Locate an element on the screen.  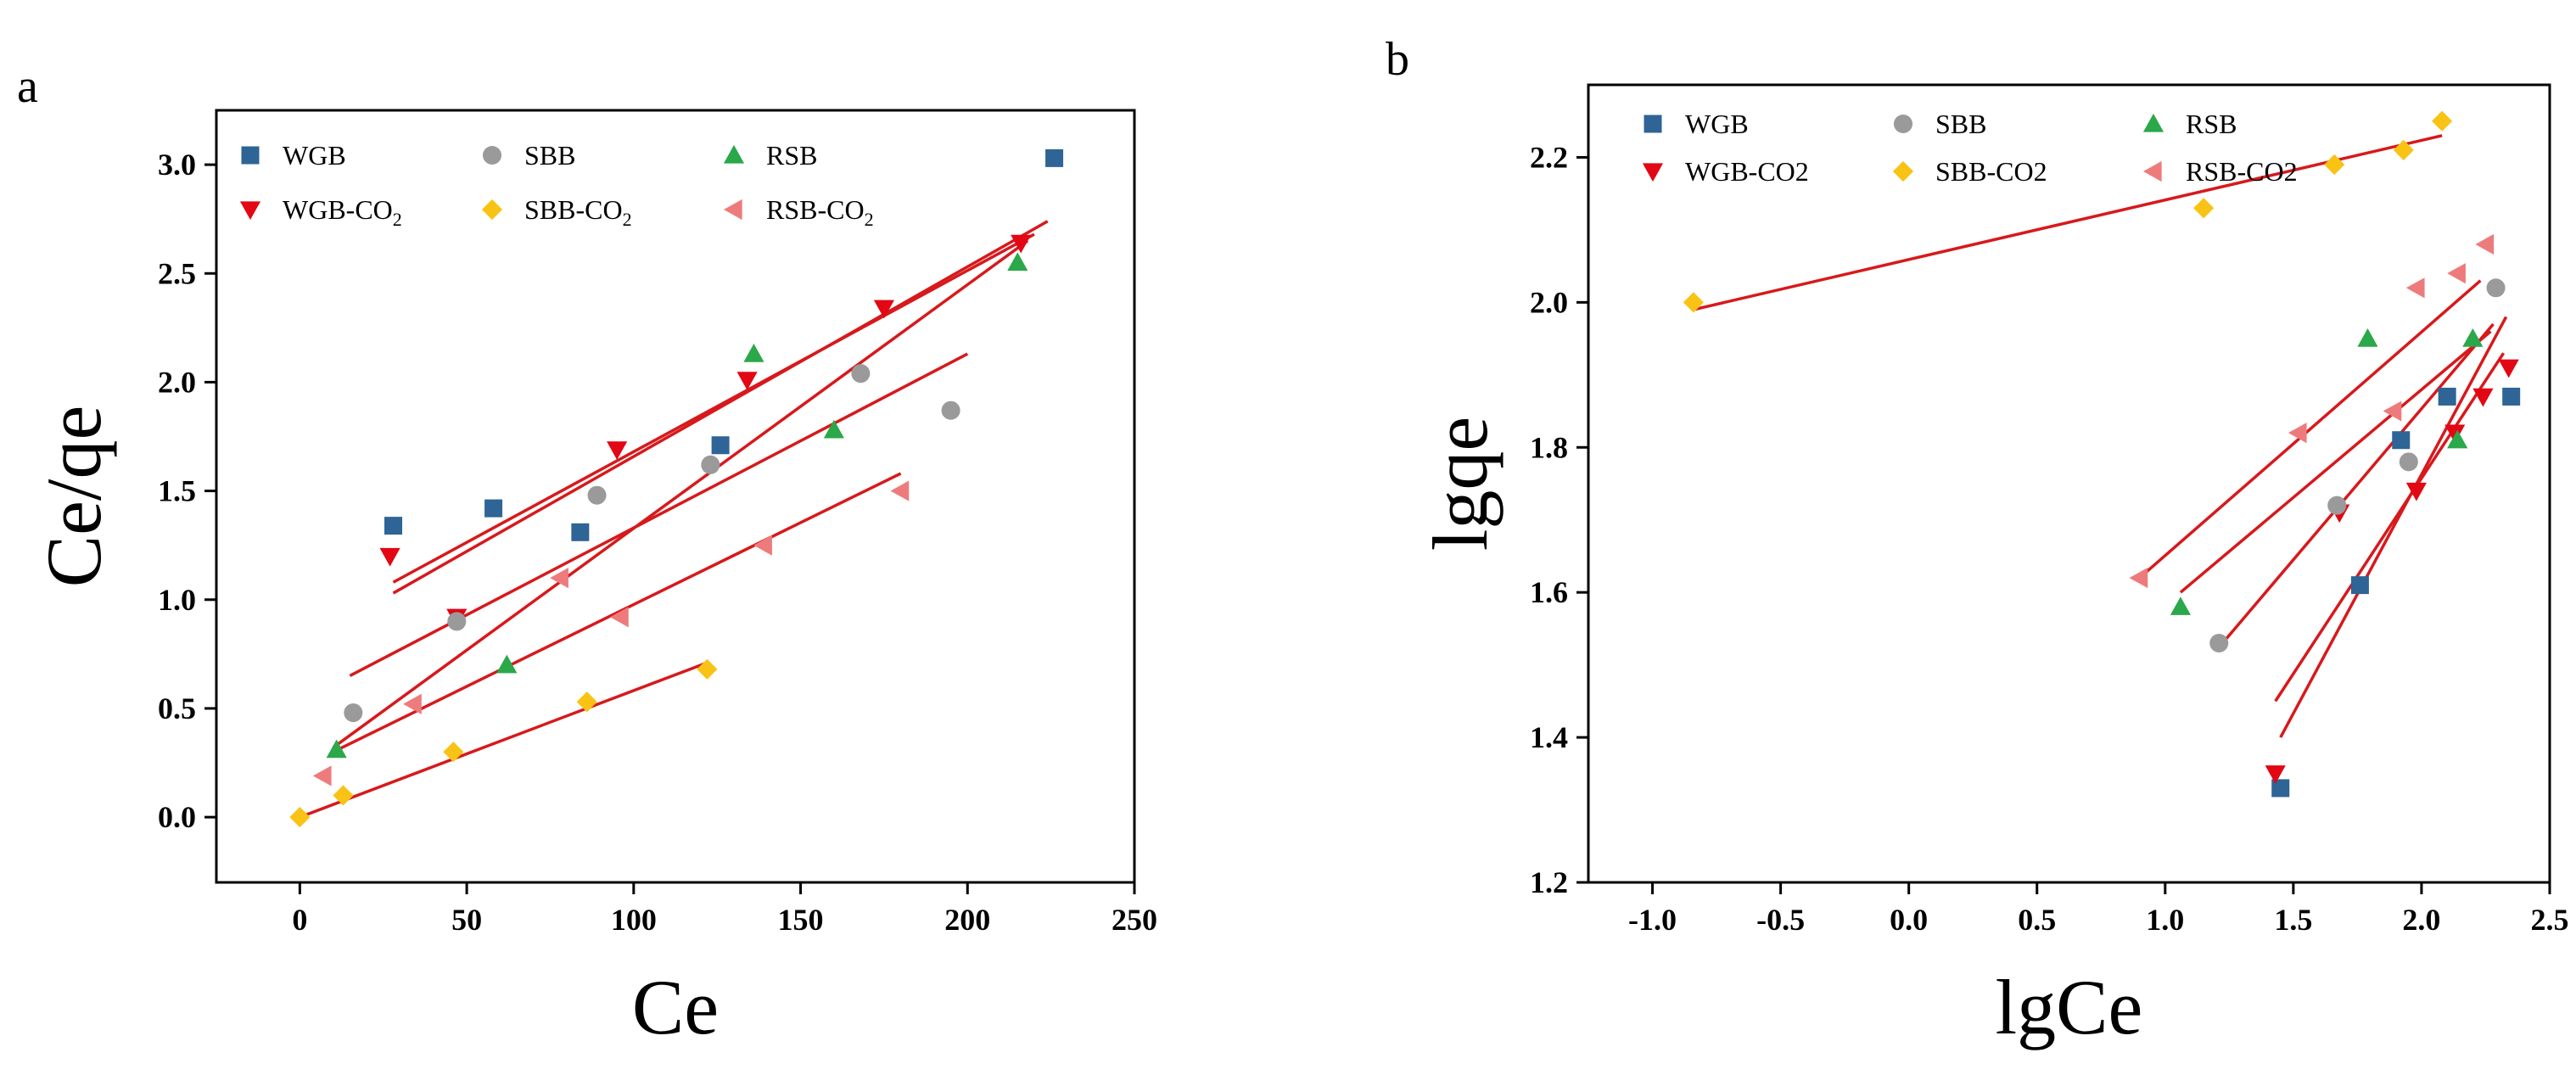
panel-a-label: a is located at coordinates (27, 86).